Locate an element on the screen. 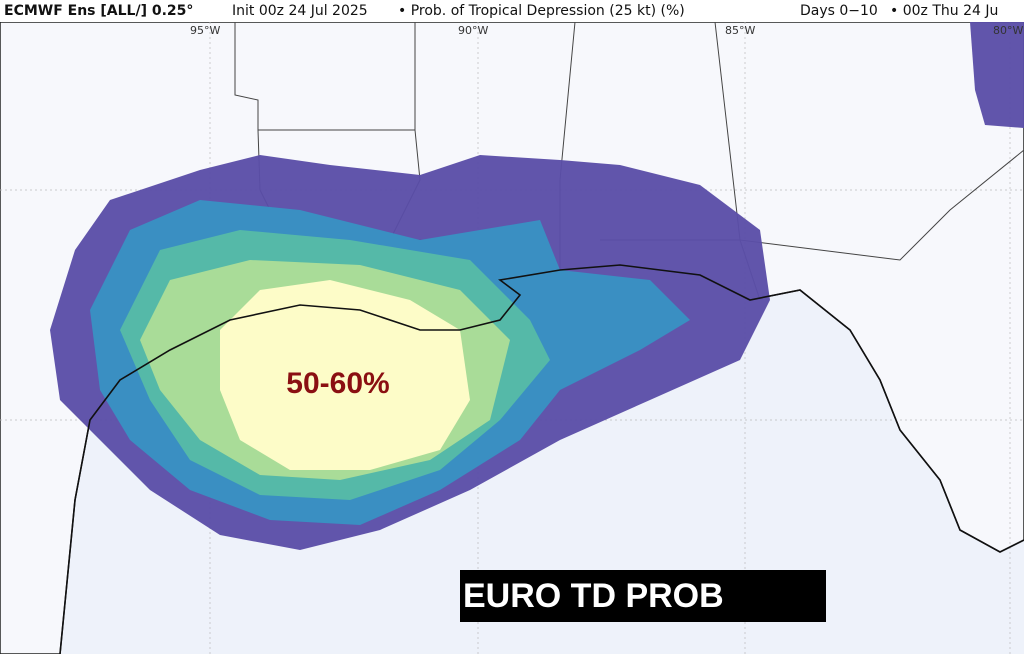 The height and width of the screenshot is (654, 1024). longitude-label: 85°W is located at coordinates (740, 30).